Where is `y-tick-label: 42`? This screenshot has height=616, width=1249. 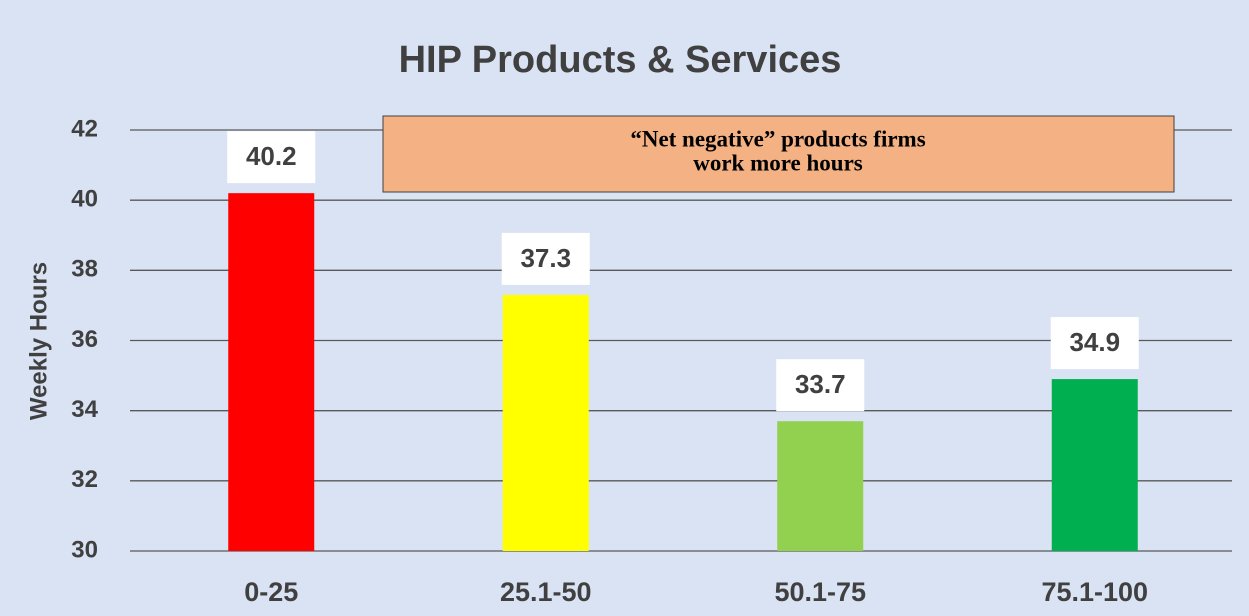
y-tick-label: 42 is located at coordinates (84, 128).